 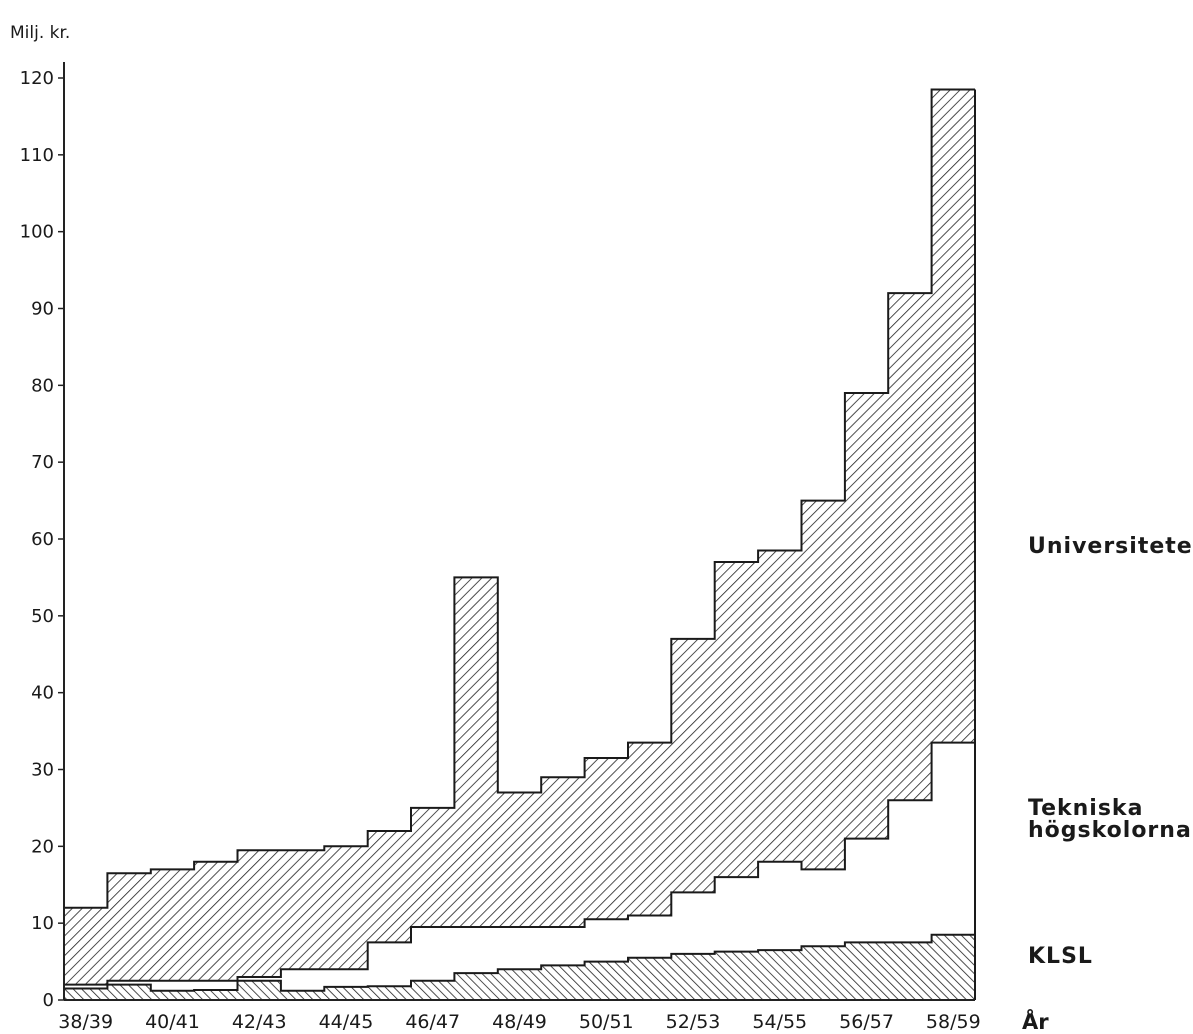 I want to click on x-tick-label: 40/41, so click(x=172, y=1022).